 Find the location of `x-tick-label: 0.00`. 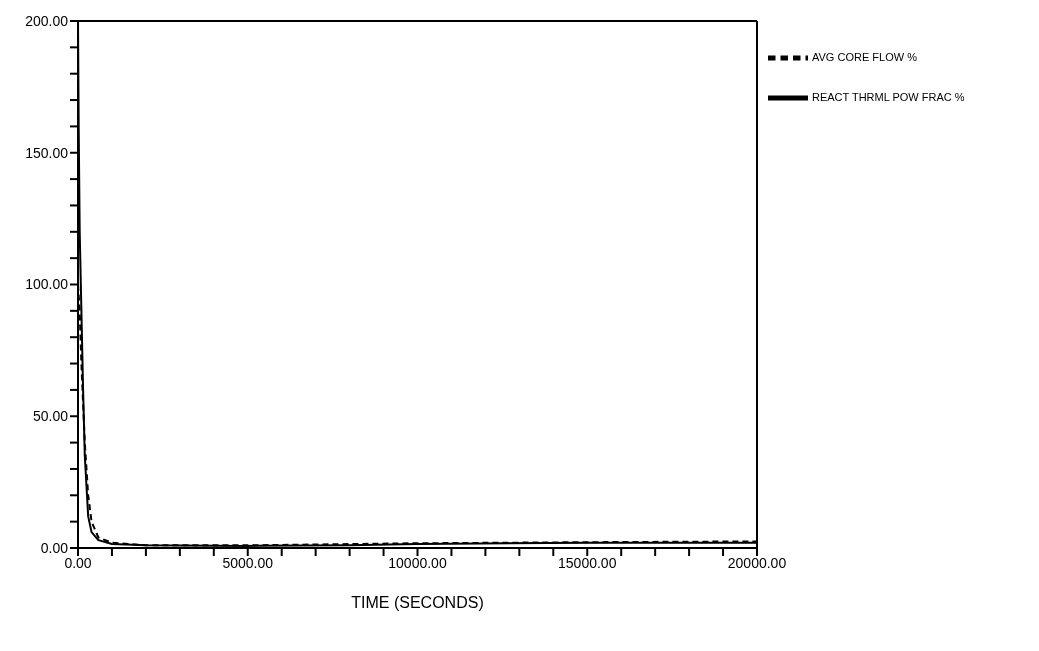

x-tick-label: 0.00 is located at coordinates (78, 562).